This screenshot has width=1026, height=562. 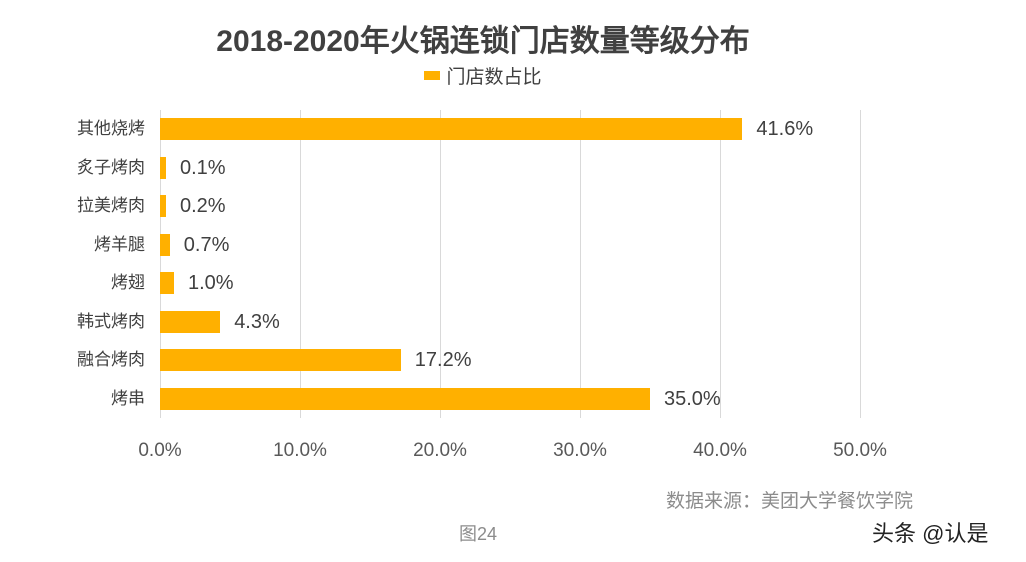 I want to click on legend: 门店数占比, so click(x=483, y=75).